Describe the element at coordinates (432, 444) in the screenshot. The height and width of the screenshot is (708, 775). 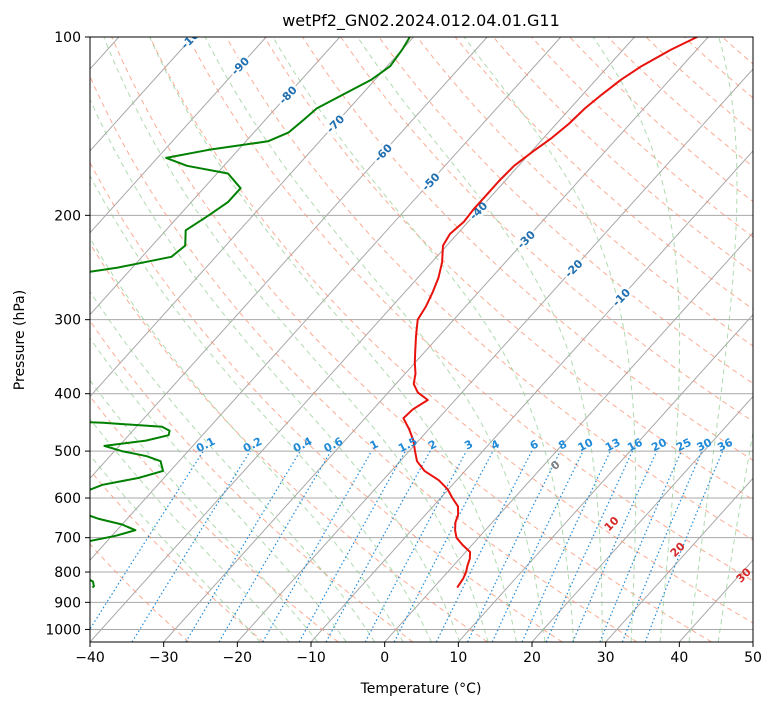
I see `mixing-ratio-label: 2` at that location.